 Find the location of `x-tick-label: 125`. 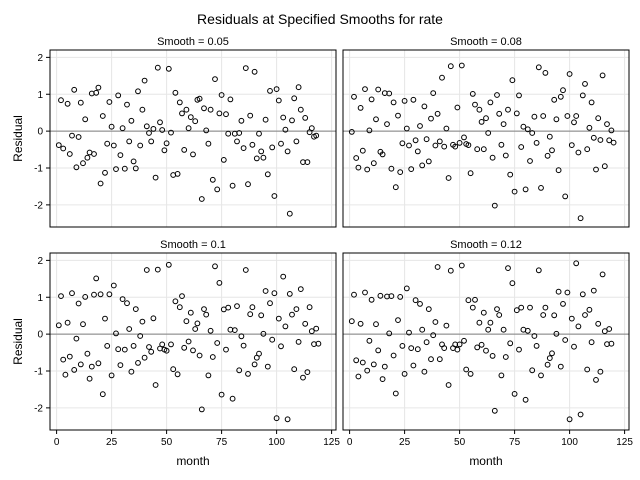

x-tick-label: 125 is located at coordinates (624, 442).